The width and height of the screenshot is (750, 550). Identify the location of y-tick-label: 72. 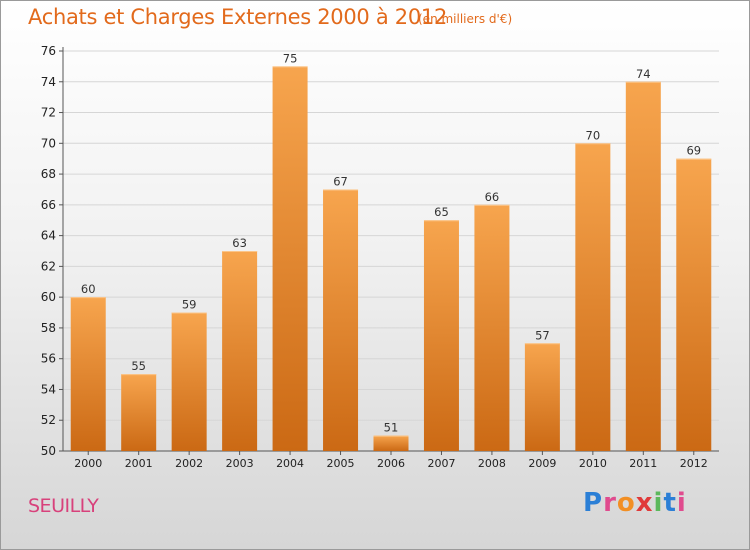
(48, 113).